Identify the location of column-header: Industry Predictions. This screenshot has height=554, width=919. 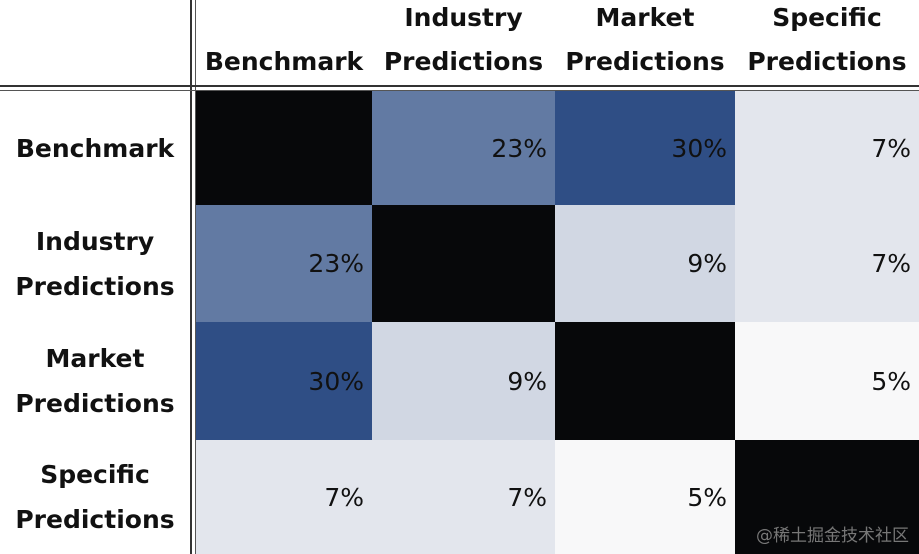
(463, 39).